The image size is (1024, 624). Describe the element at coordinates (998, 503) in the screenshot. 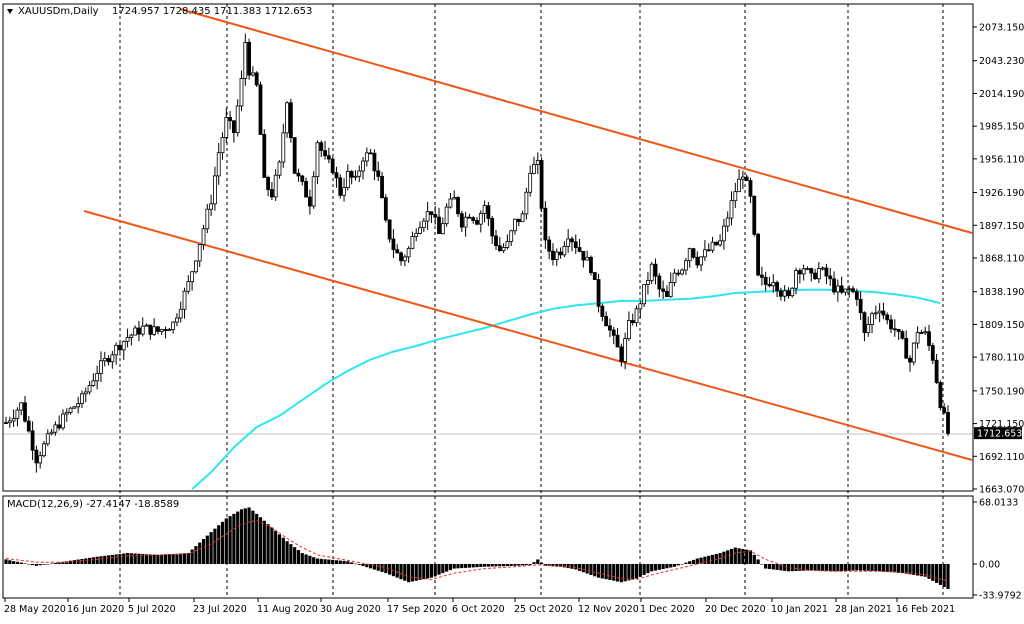

I see `macd-axis-label: 68.0133` at that location.